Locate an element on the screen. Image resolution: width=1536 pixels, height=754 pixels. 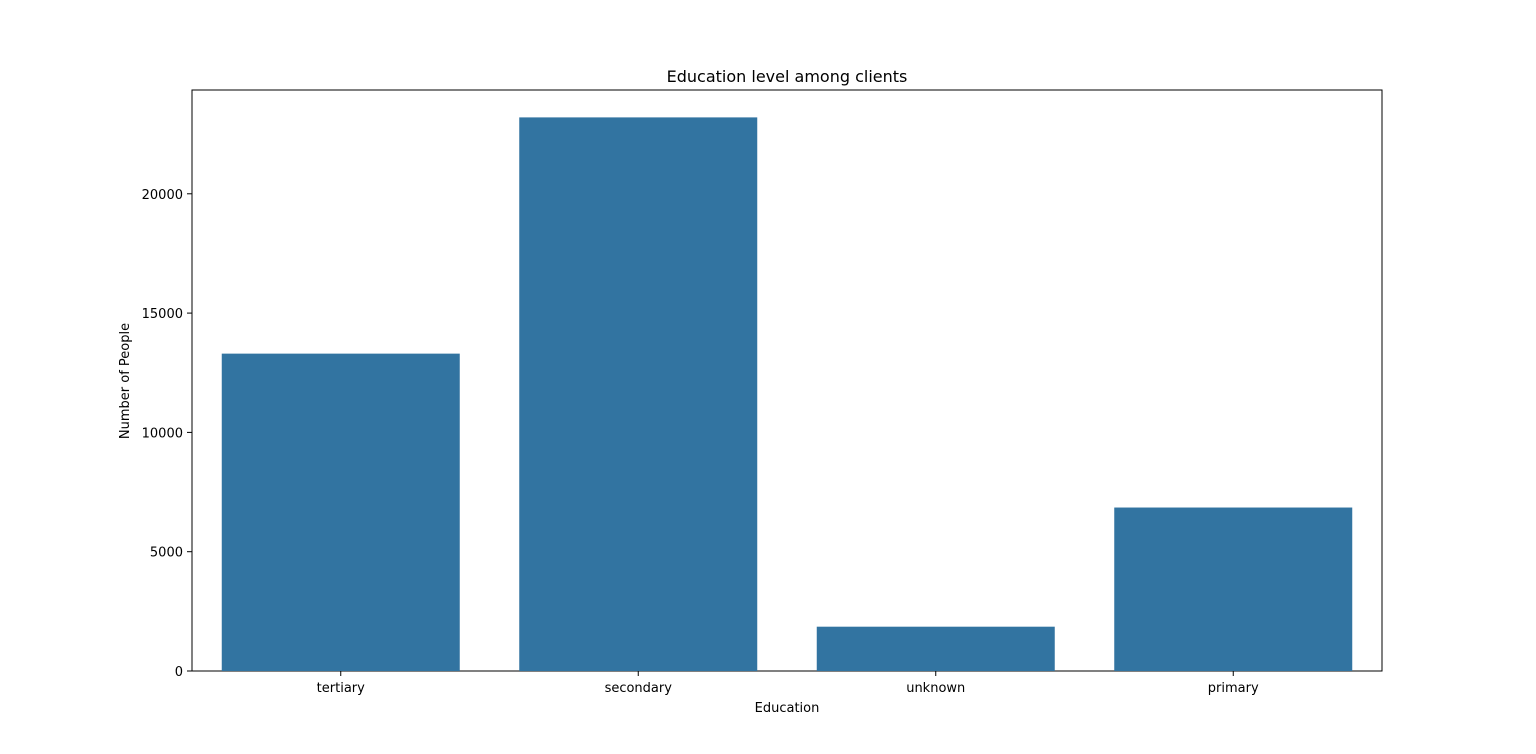
x-axis: tertiary secondary unknown primary is located at coordinates (788, 683).